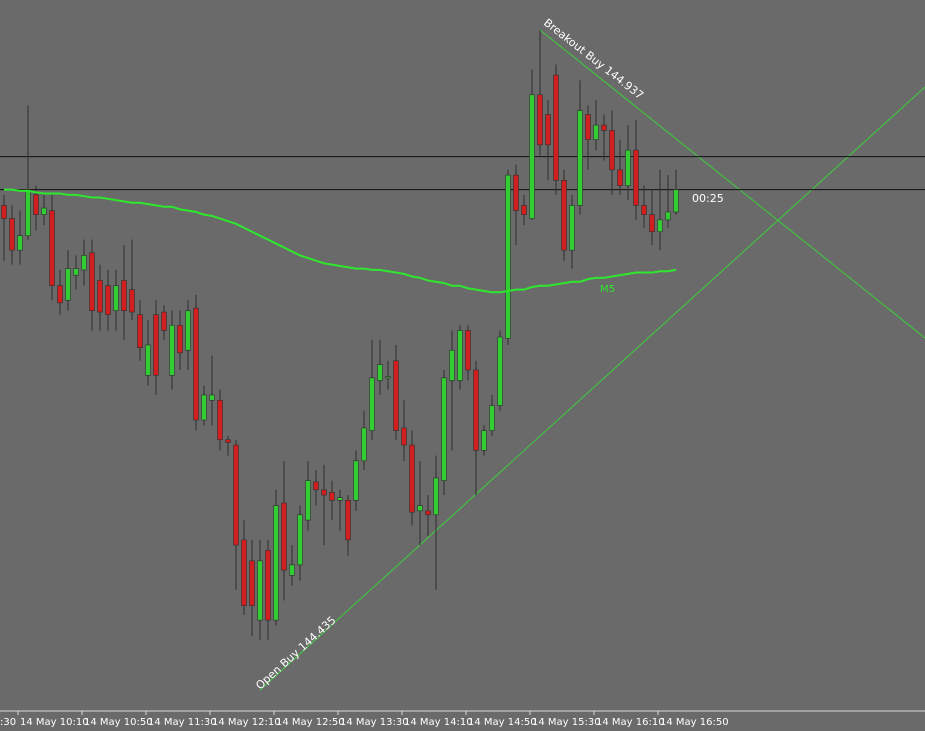 The height and width of the screenshot is (731, 925). I want to click on moving-average-line, so click(340, 241).